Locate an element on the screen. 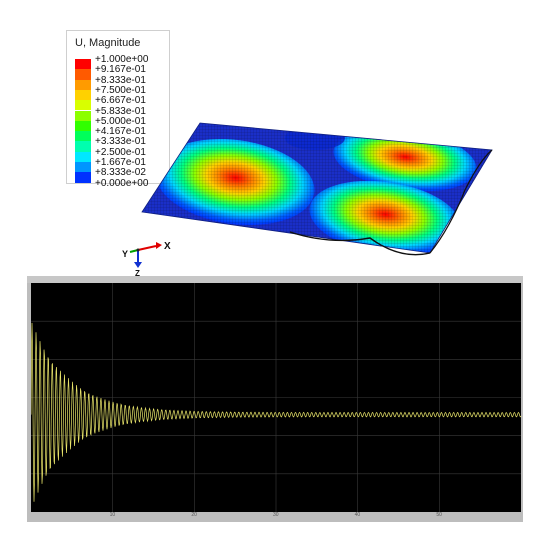 This screenshot has width=550, height=550. legend-label: +1.667e-01 is located at coordinates (120, 162).